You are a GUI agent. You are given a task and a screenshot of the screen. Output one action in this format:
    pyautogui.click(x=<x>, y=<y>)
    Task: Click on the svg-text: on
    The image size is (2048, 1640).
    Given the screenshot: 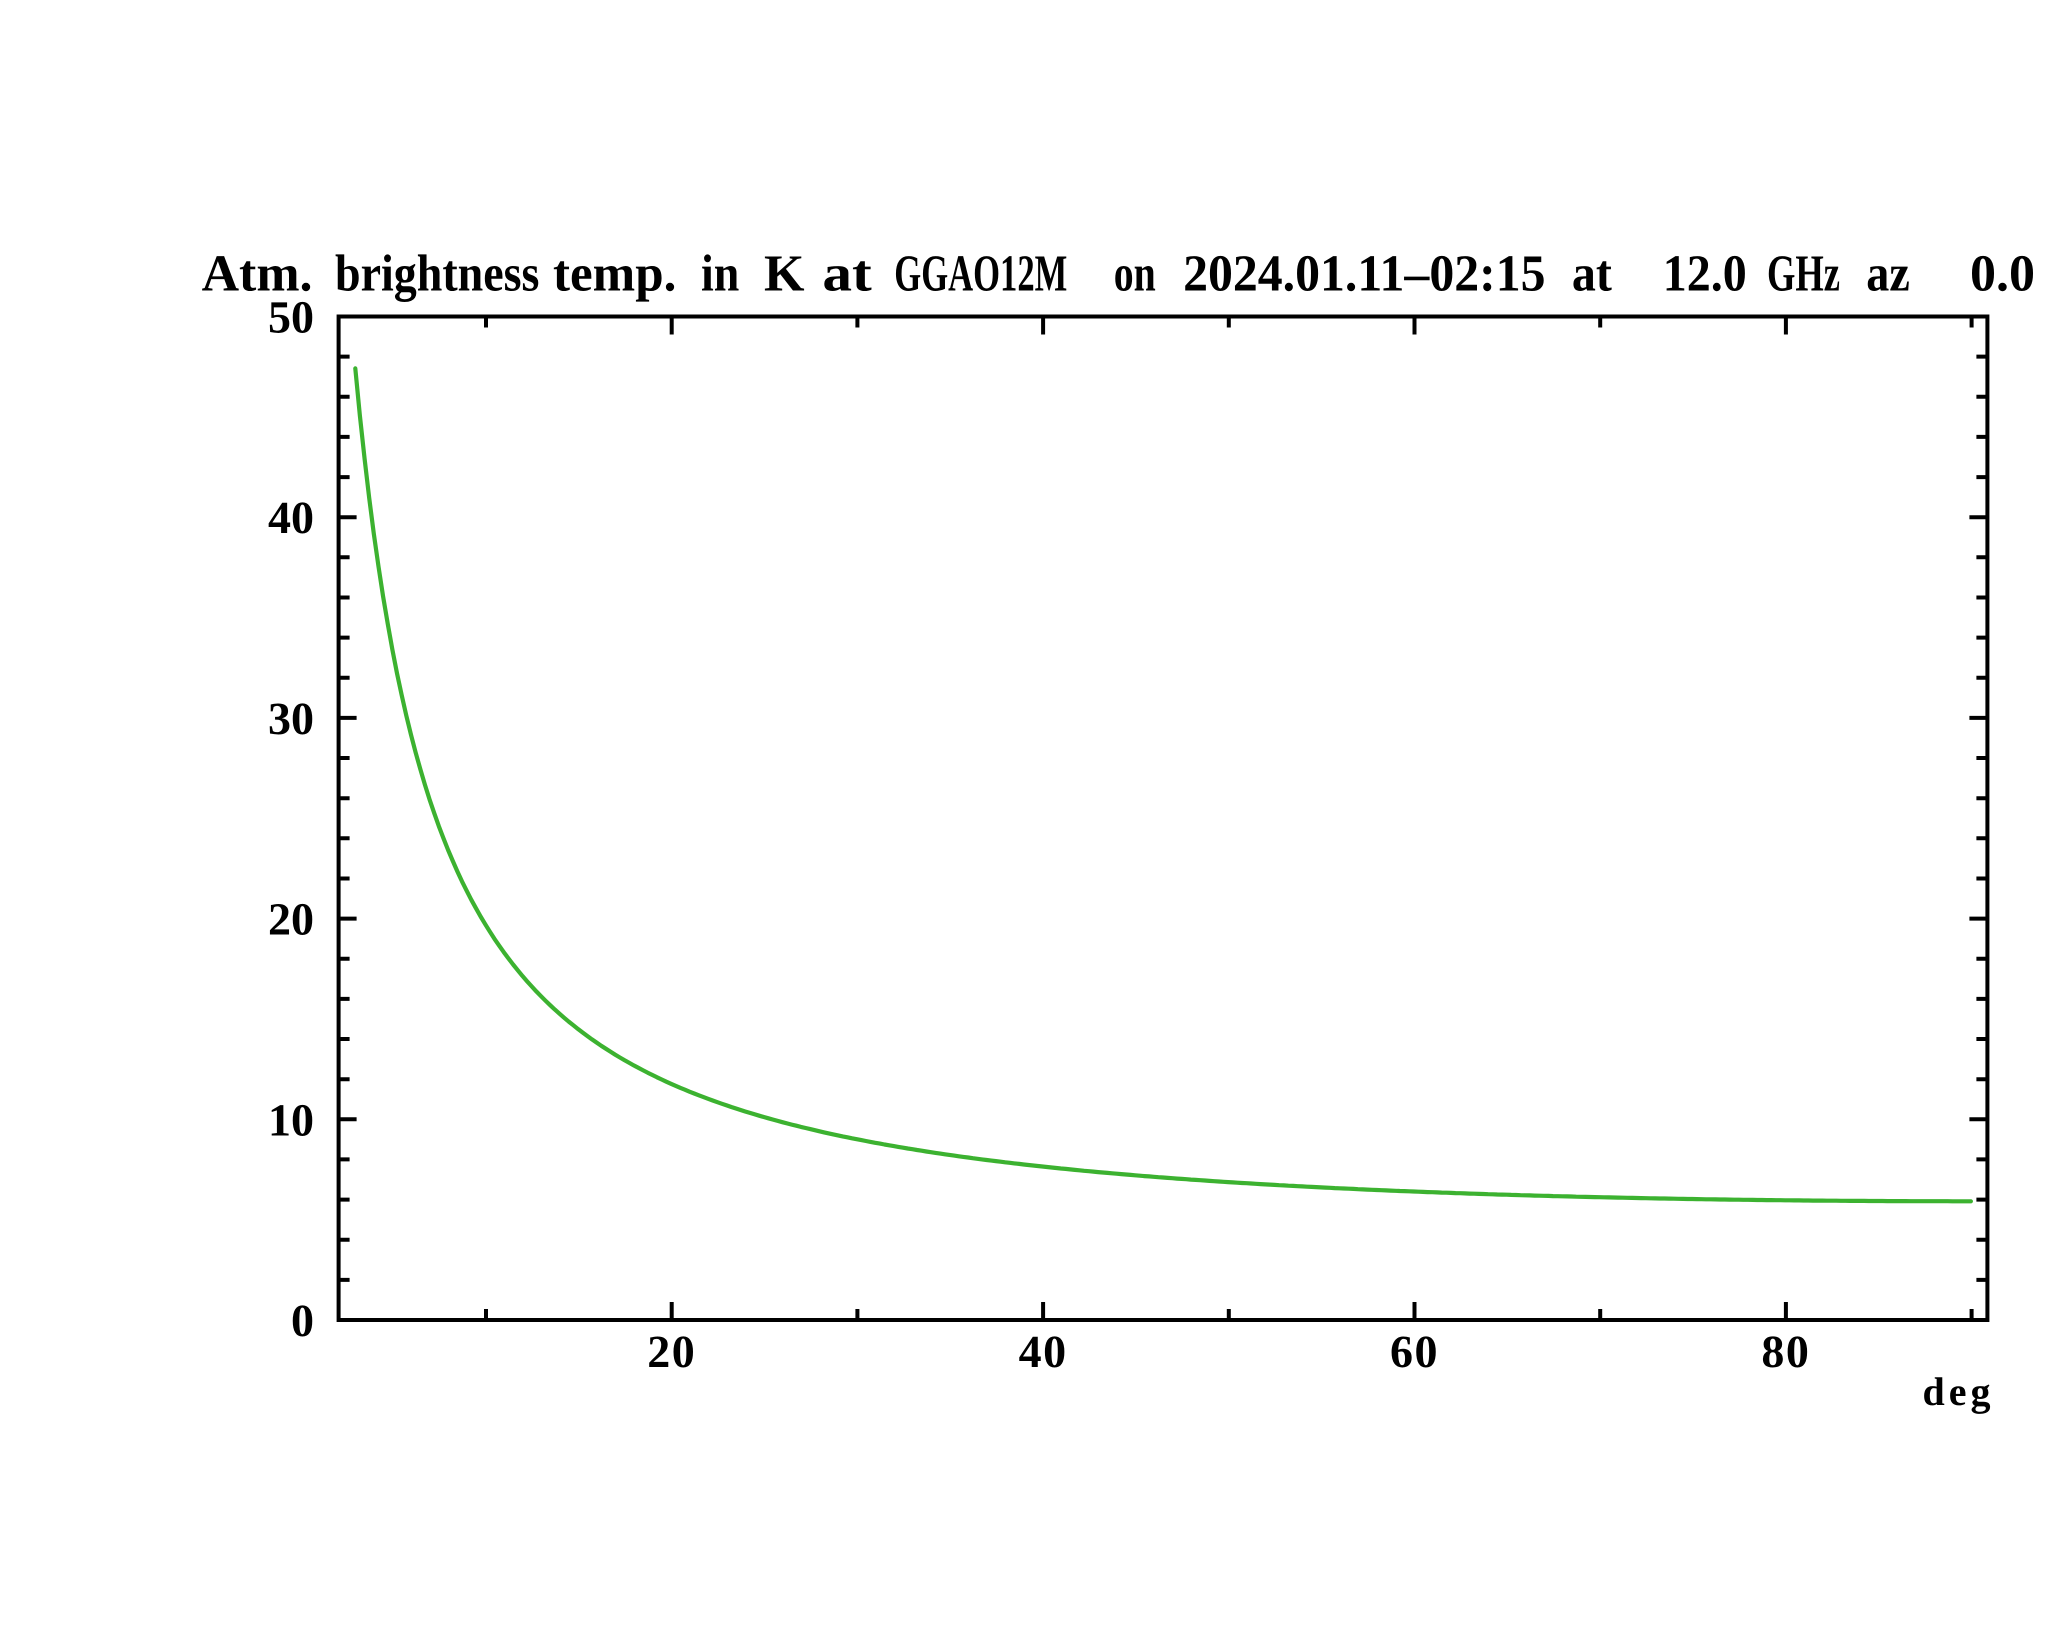 What is the action you would take?
    pyautogui.click(x=1135, y=274)
    